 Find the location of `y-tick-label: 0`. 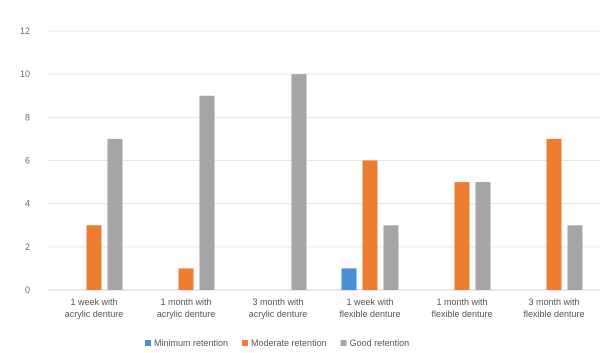

y-tick-label: 0 is located at coordinates (27, 290).